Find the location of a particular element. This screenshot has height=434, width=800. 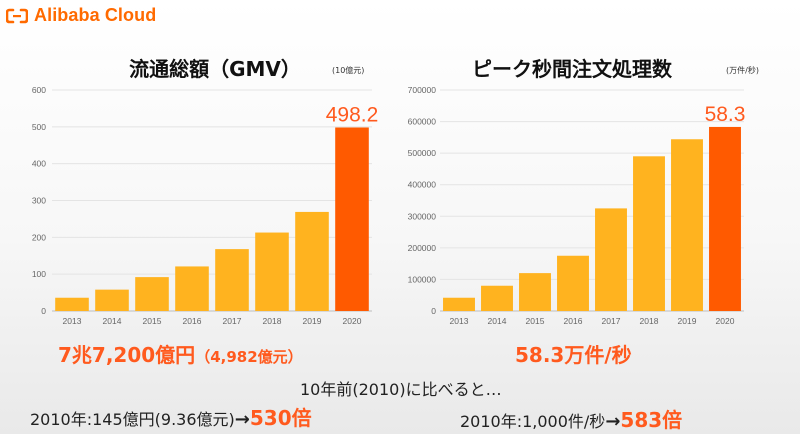

y-tick-label: 300 is located at coordinates (39, 201).